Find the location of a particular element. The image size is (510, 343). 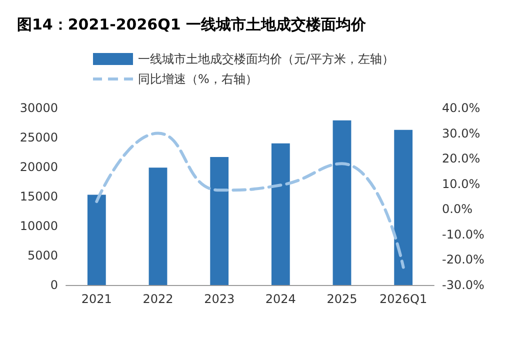

y2-tick-label: -20.0% is located at coordinates (463, 259).